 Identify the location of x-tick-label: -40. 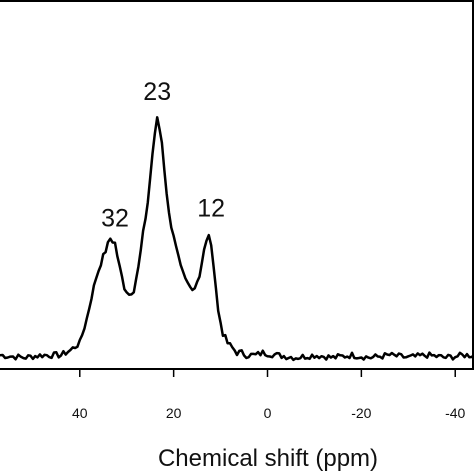
(455, 413).